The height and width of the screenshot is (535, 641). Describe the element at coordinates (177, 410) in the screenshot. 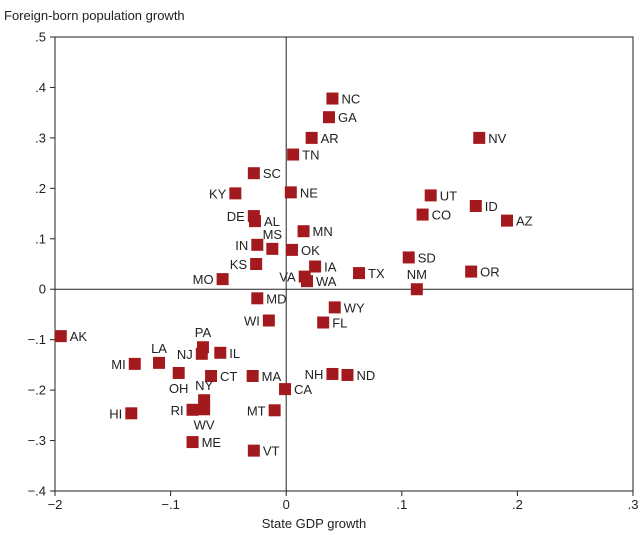

I see `data-point-label: RI` at that location.